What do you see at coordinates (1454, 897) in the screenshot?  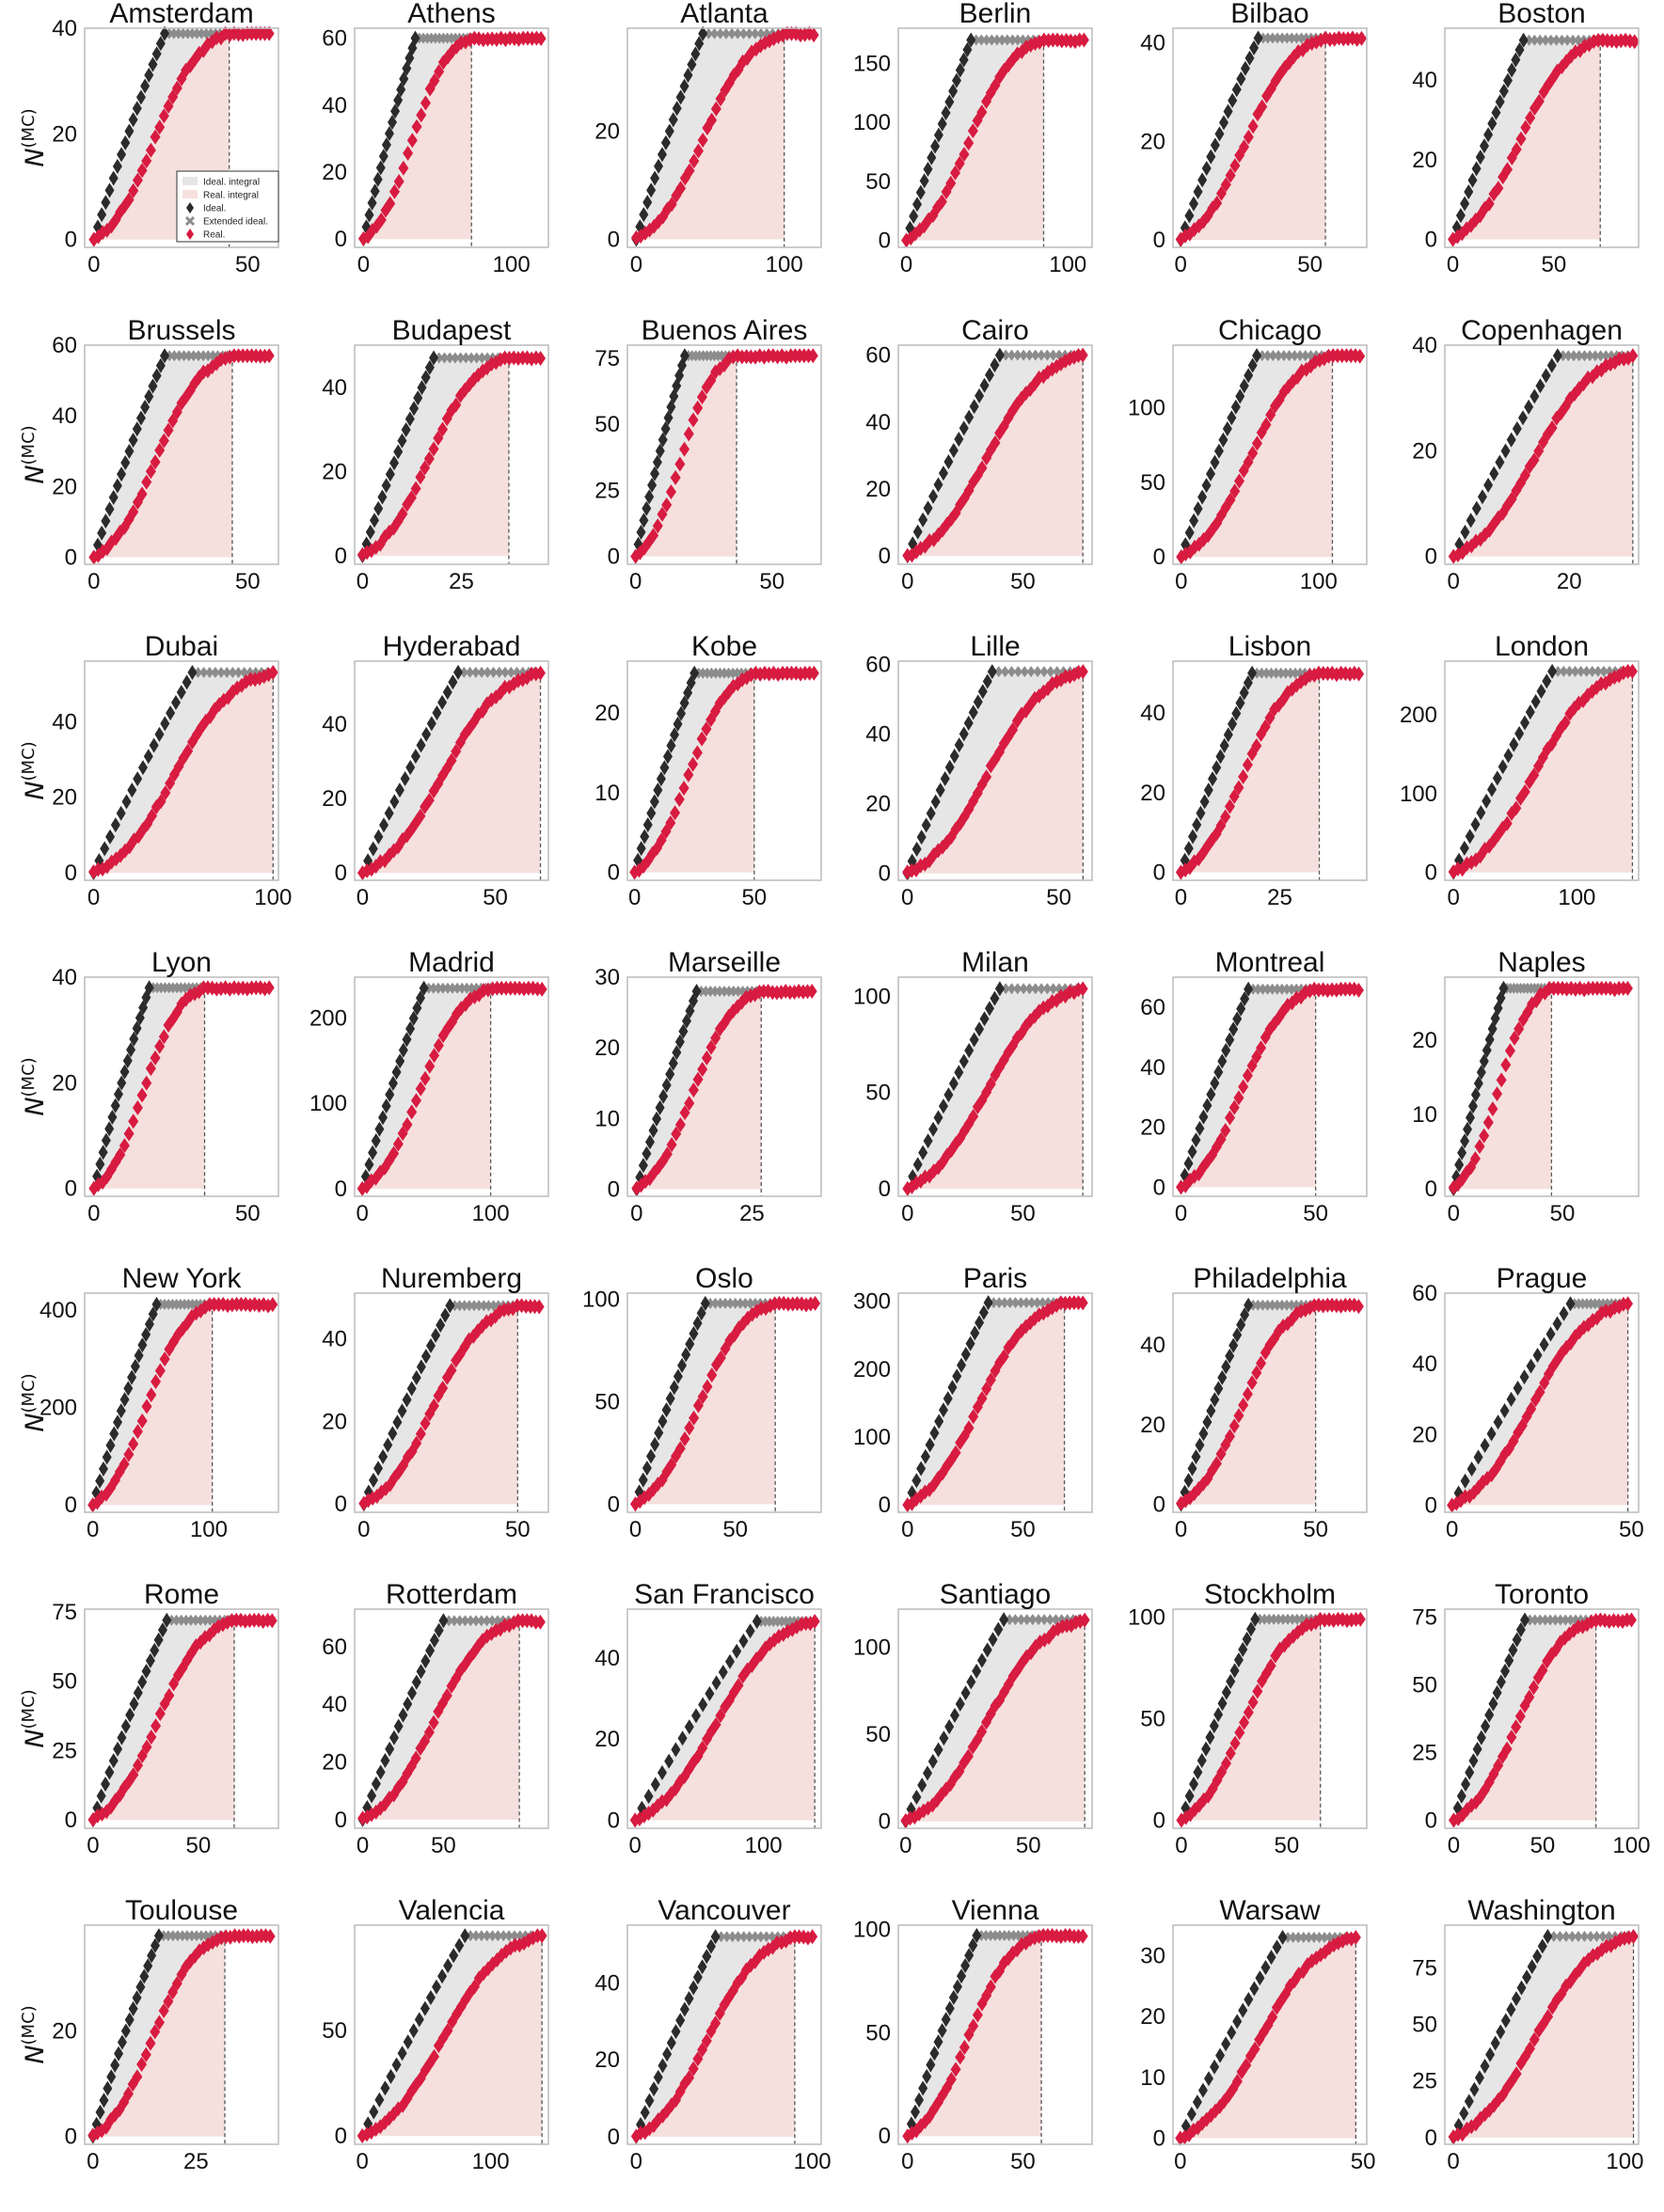 I see `x-tick-label: 0` at bounding box center [1454, 897].